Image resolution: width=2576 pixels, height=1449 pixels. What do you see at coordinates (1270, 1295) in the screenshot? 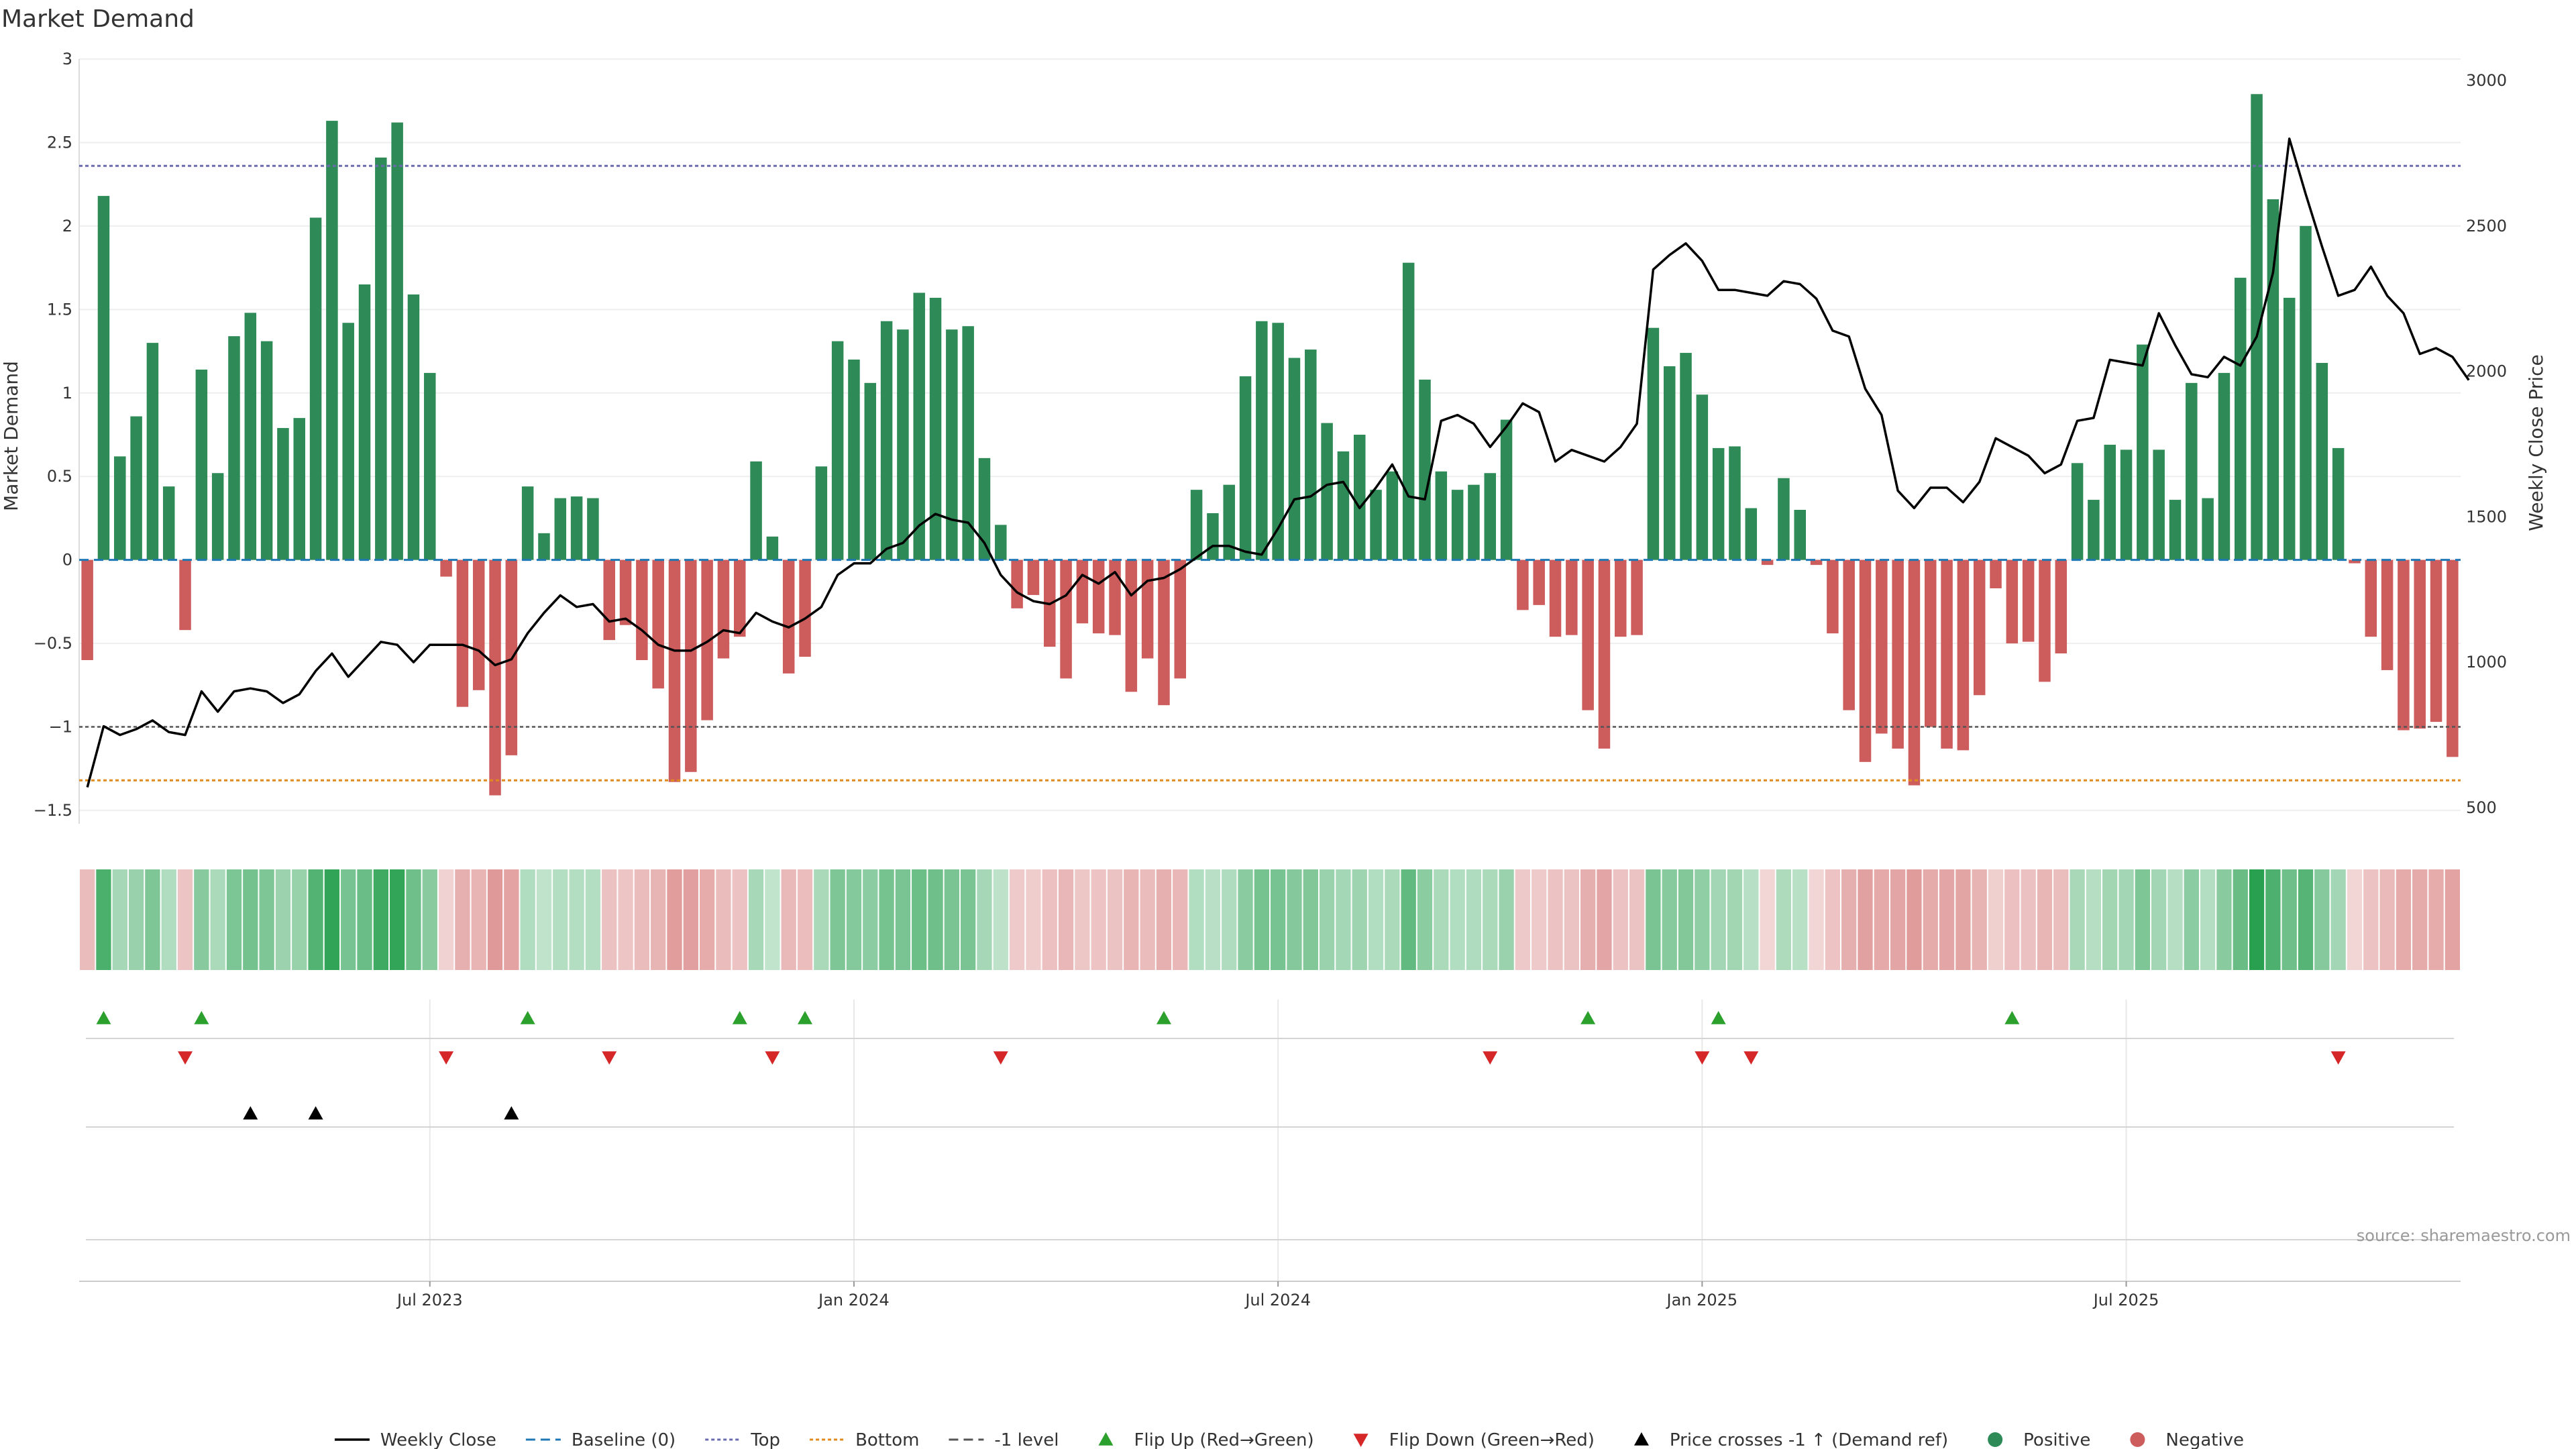
I see `x-axis: Jul 2023 Jan 2024 Jul 2024 Jan 2025 Jul 2025` at bounding box center [1270, 1295].